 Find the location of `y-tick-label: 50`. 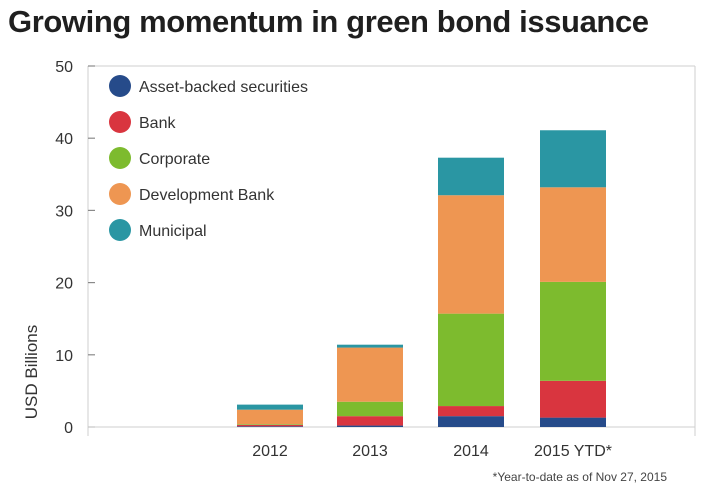

y-tick-label: 50 is located at coordinates (64, 67).